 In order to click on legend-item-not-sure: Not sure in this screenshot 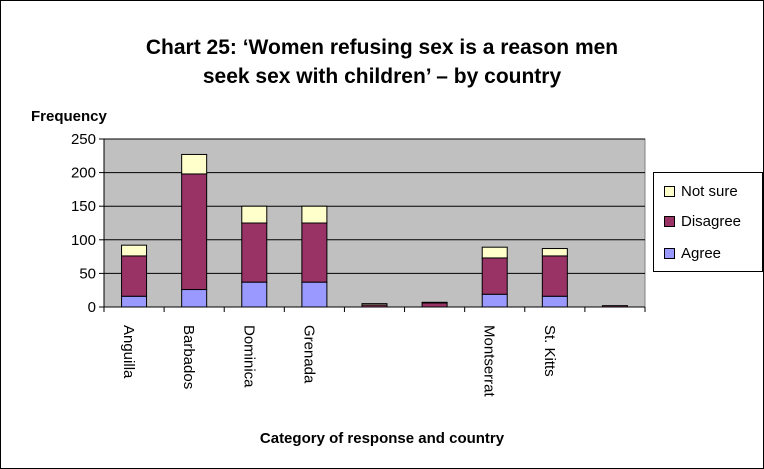, I will do `click(701, 191)`.